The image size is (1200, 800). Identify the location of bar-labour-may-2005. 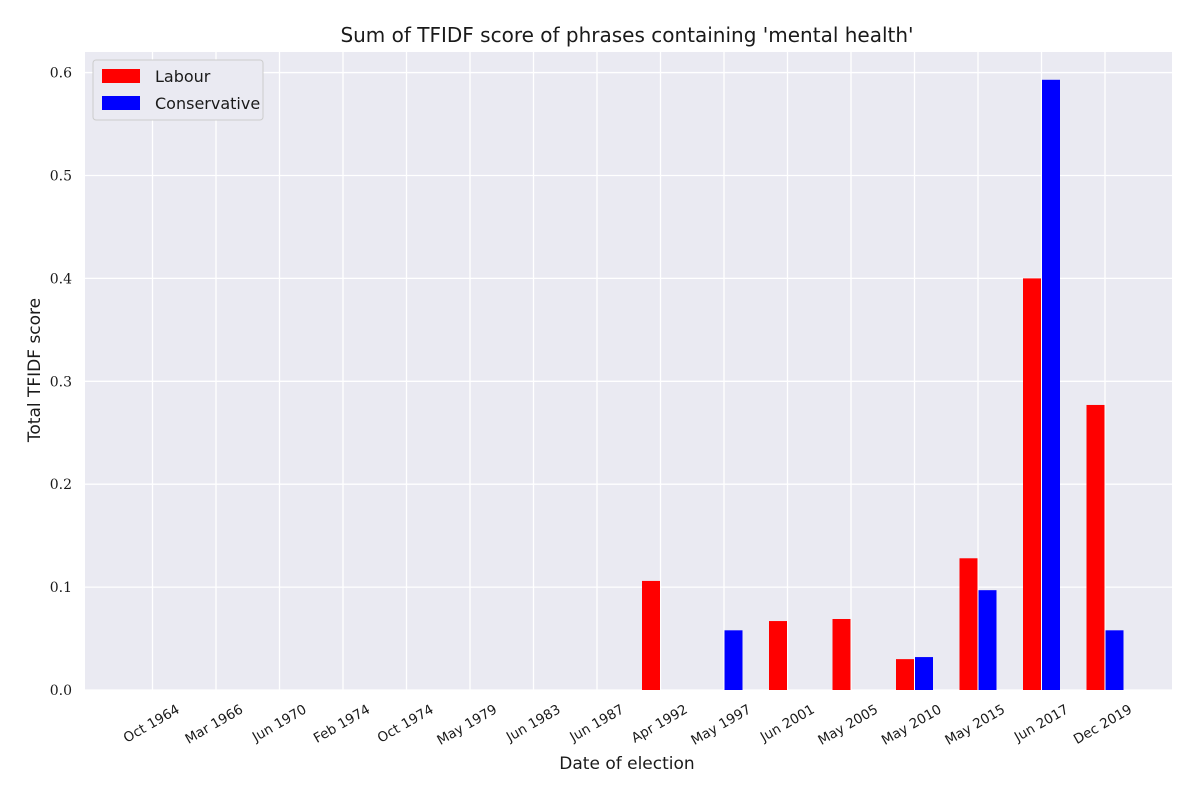
(841, 654).